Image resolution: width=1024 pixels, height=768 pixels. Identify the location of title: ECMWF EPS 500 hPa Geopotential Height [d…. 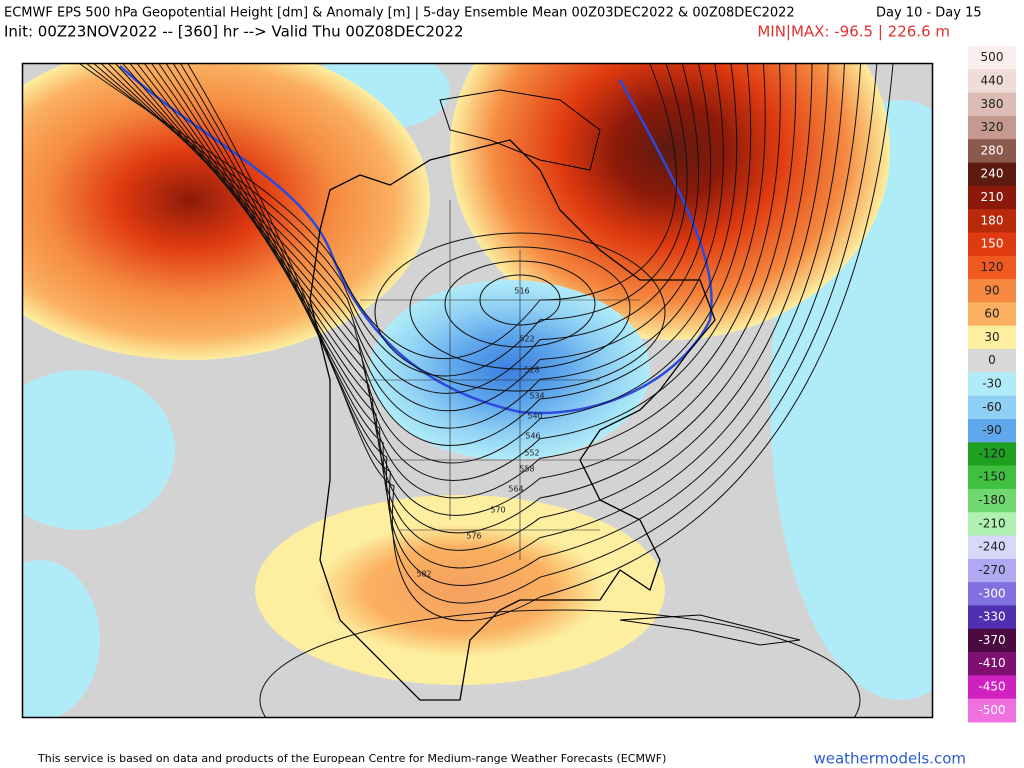
(399, 13).